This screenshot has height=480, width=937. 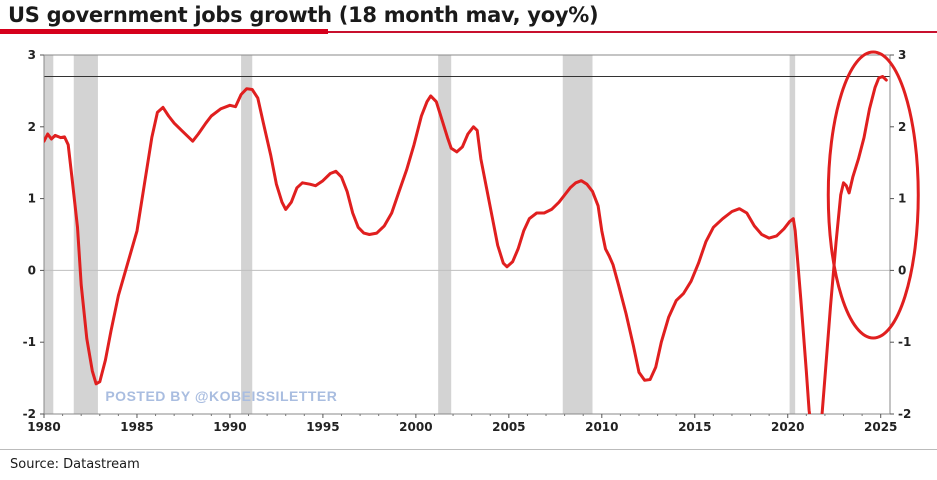 What do you see at coordinates (902, 270) in the screenshot?
I see `y-tick-label-right: 0` at bounding box center [902, 270].